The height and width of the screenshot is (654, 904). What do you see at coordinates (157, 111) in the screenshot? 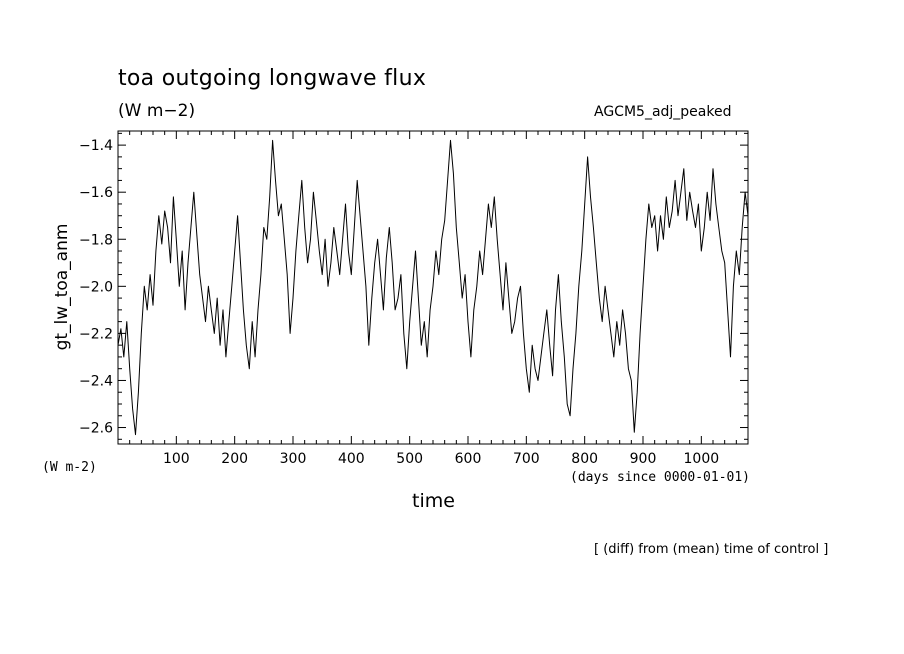
I see `chart-units: (W m−2)` at bounding box center [157, 111].